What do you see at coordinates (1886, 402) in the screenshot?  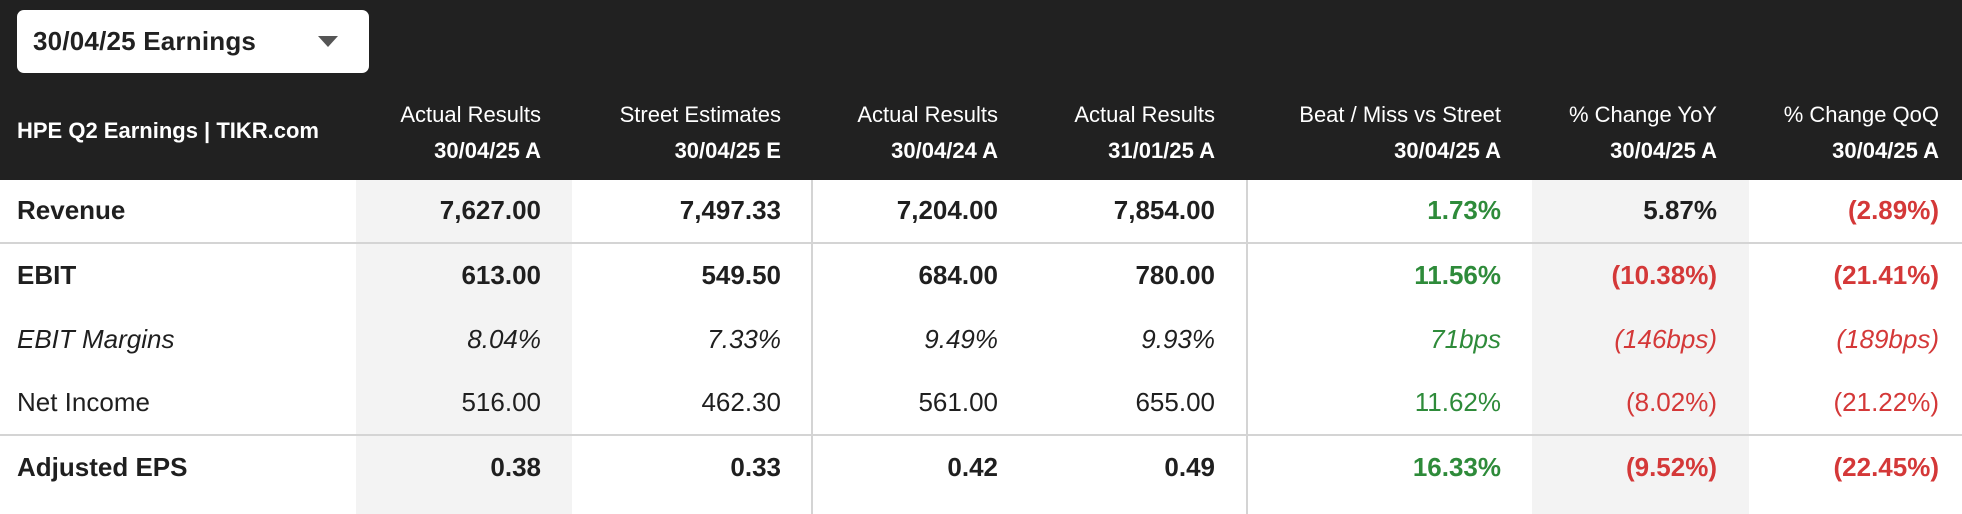 I see `value-cell: (21.22%)` at bounding box center [1886, 402].